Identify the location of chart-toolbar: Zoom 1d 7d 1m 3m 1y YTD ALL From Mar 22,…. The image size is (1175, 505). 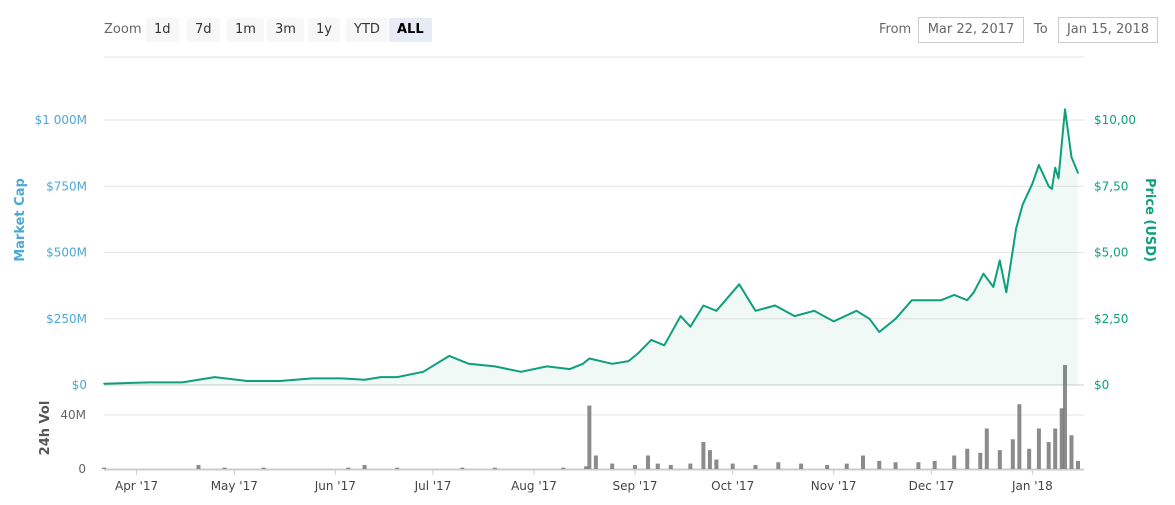
(587, 30).